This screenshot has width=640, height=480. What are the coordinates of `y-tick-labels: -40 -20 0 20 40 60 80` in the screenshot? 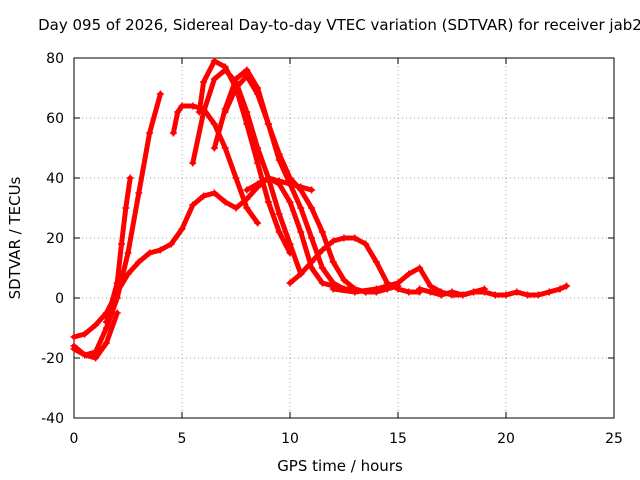 It's located at (52, 239).